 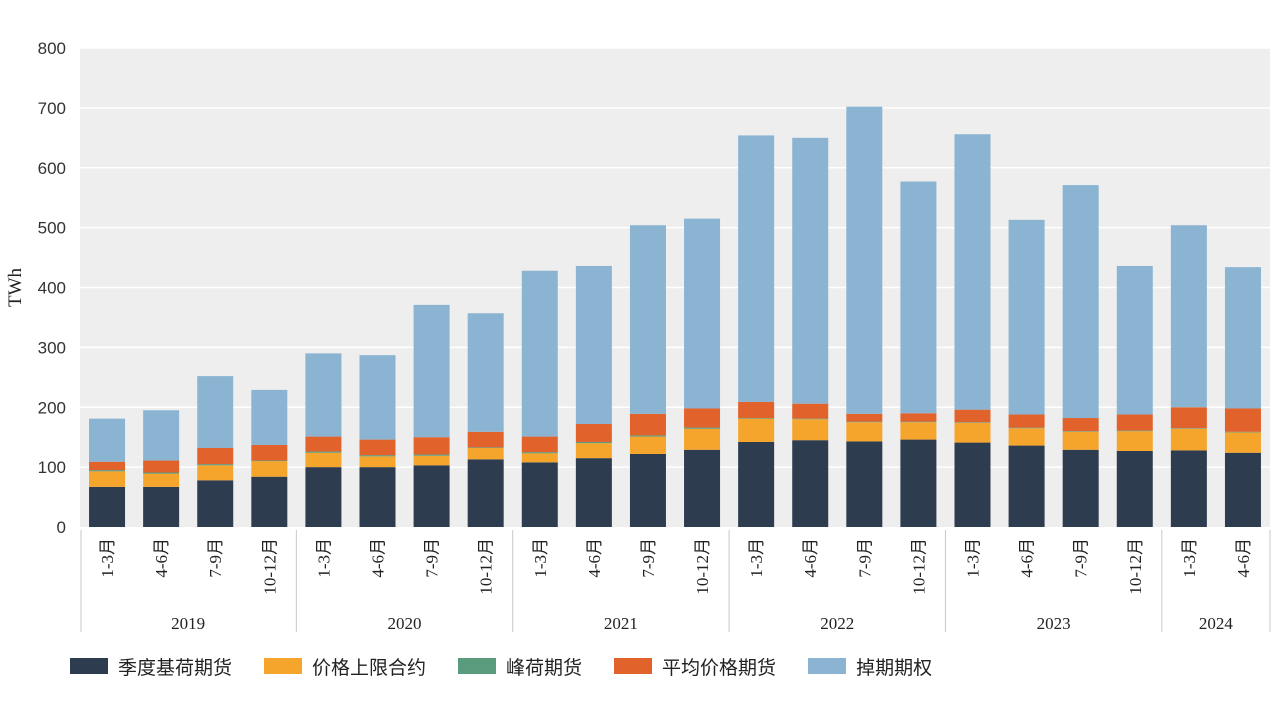 I want to click on legend-item: 季度基荷期货, so click(x=151, y=666).